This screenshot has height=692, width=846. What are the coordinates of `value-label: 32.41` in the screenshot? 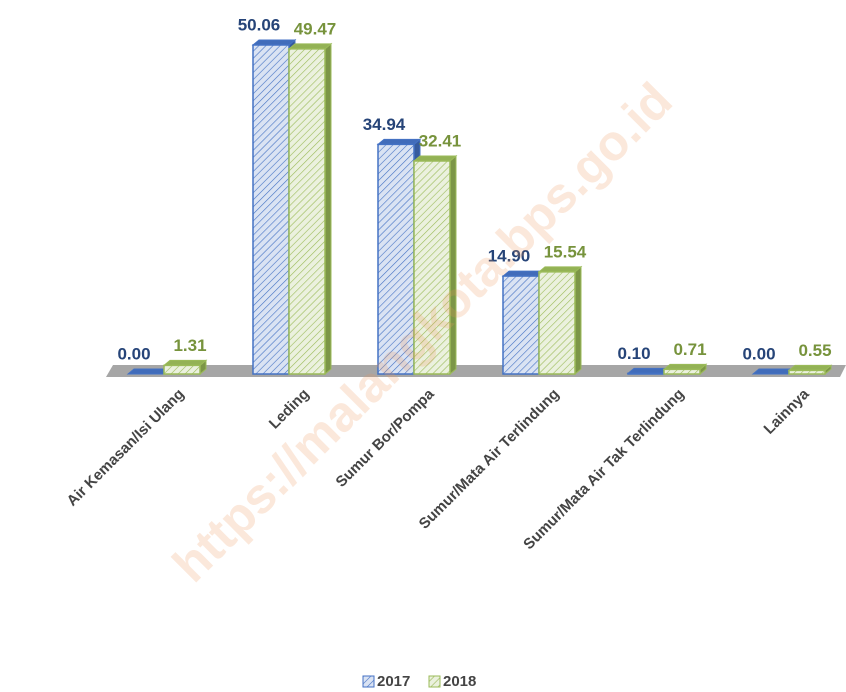 It's located at (440, 140).